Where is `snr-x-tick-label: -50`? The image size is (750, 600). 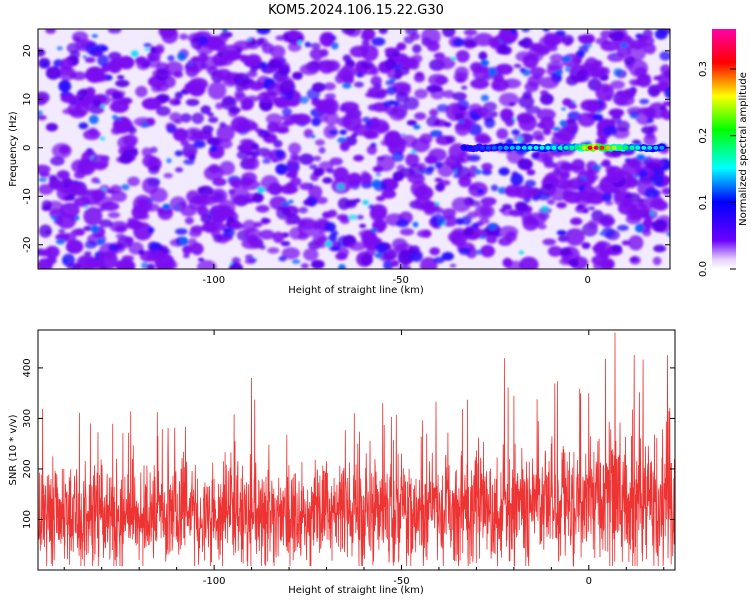 snr-x-tick-label: -50 is located at coordinates (401, 581).